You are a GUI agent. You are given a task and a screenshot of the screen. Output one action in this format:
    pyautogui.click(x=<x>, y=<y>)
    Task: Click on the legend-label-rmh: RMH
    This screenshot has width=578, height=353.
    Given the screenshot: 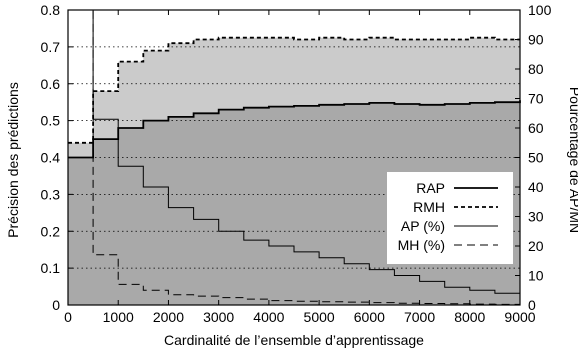 What is the action you would take?
    pyautogui.click(x=429, y=207)
    